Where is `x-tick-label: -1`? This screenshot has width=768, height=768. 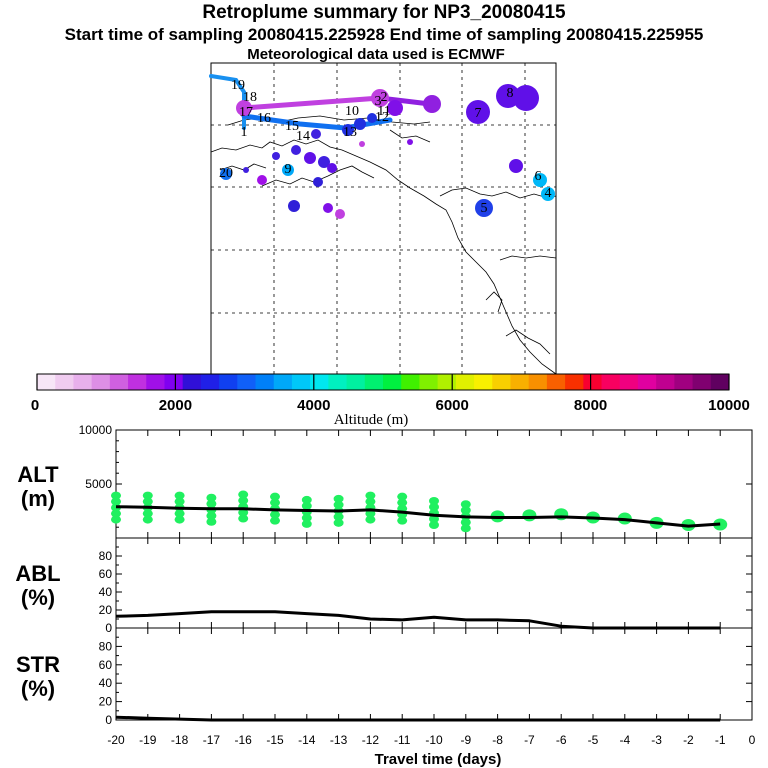 x-tick-label: -1 is located at coordinates (720, 740).